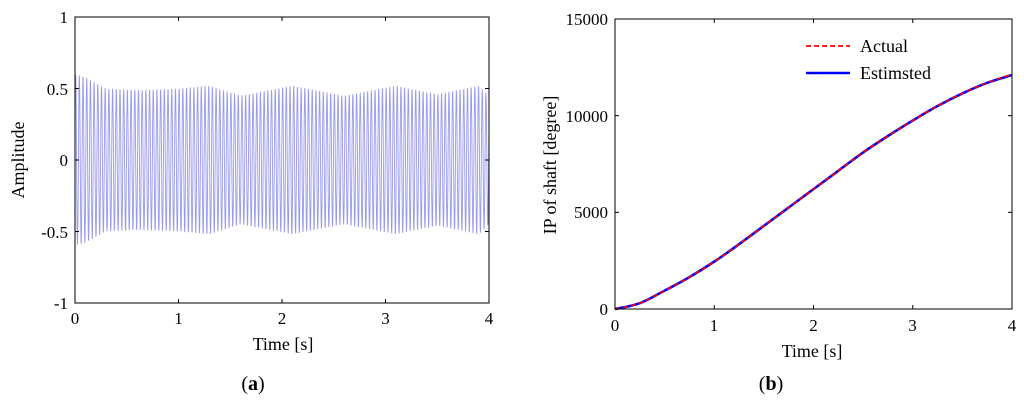  Describe the element at coordinates (813, 325) in the screenshot. I see `chart-b-xtick-label: 2` at that location.